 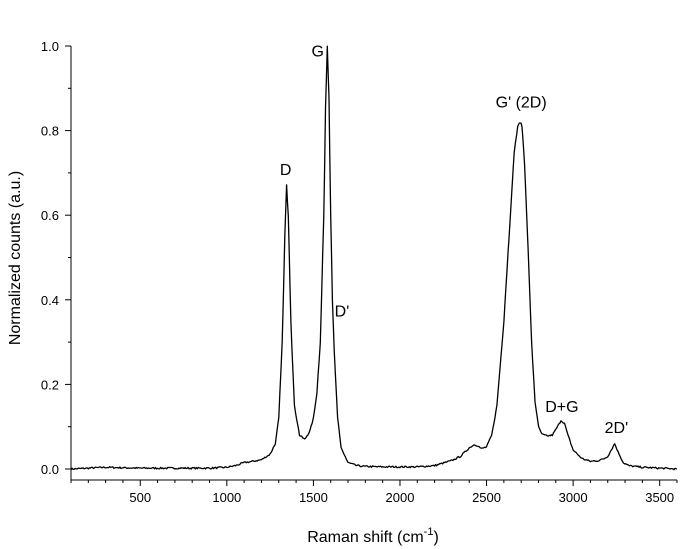 I want to click on x-axis-ticks: 500 1000 1500 2000 2500 3000 3500, so click(x=374, y=492).